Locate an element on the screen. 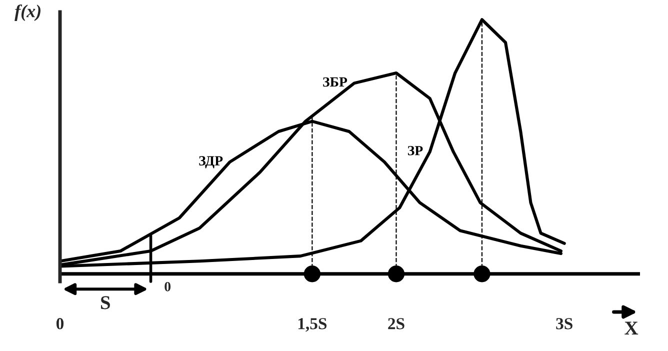 This screenshot has width=668, height=351. x-tick-label: 2S is located at coordinates (396, 324).